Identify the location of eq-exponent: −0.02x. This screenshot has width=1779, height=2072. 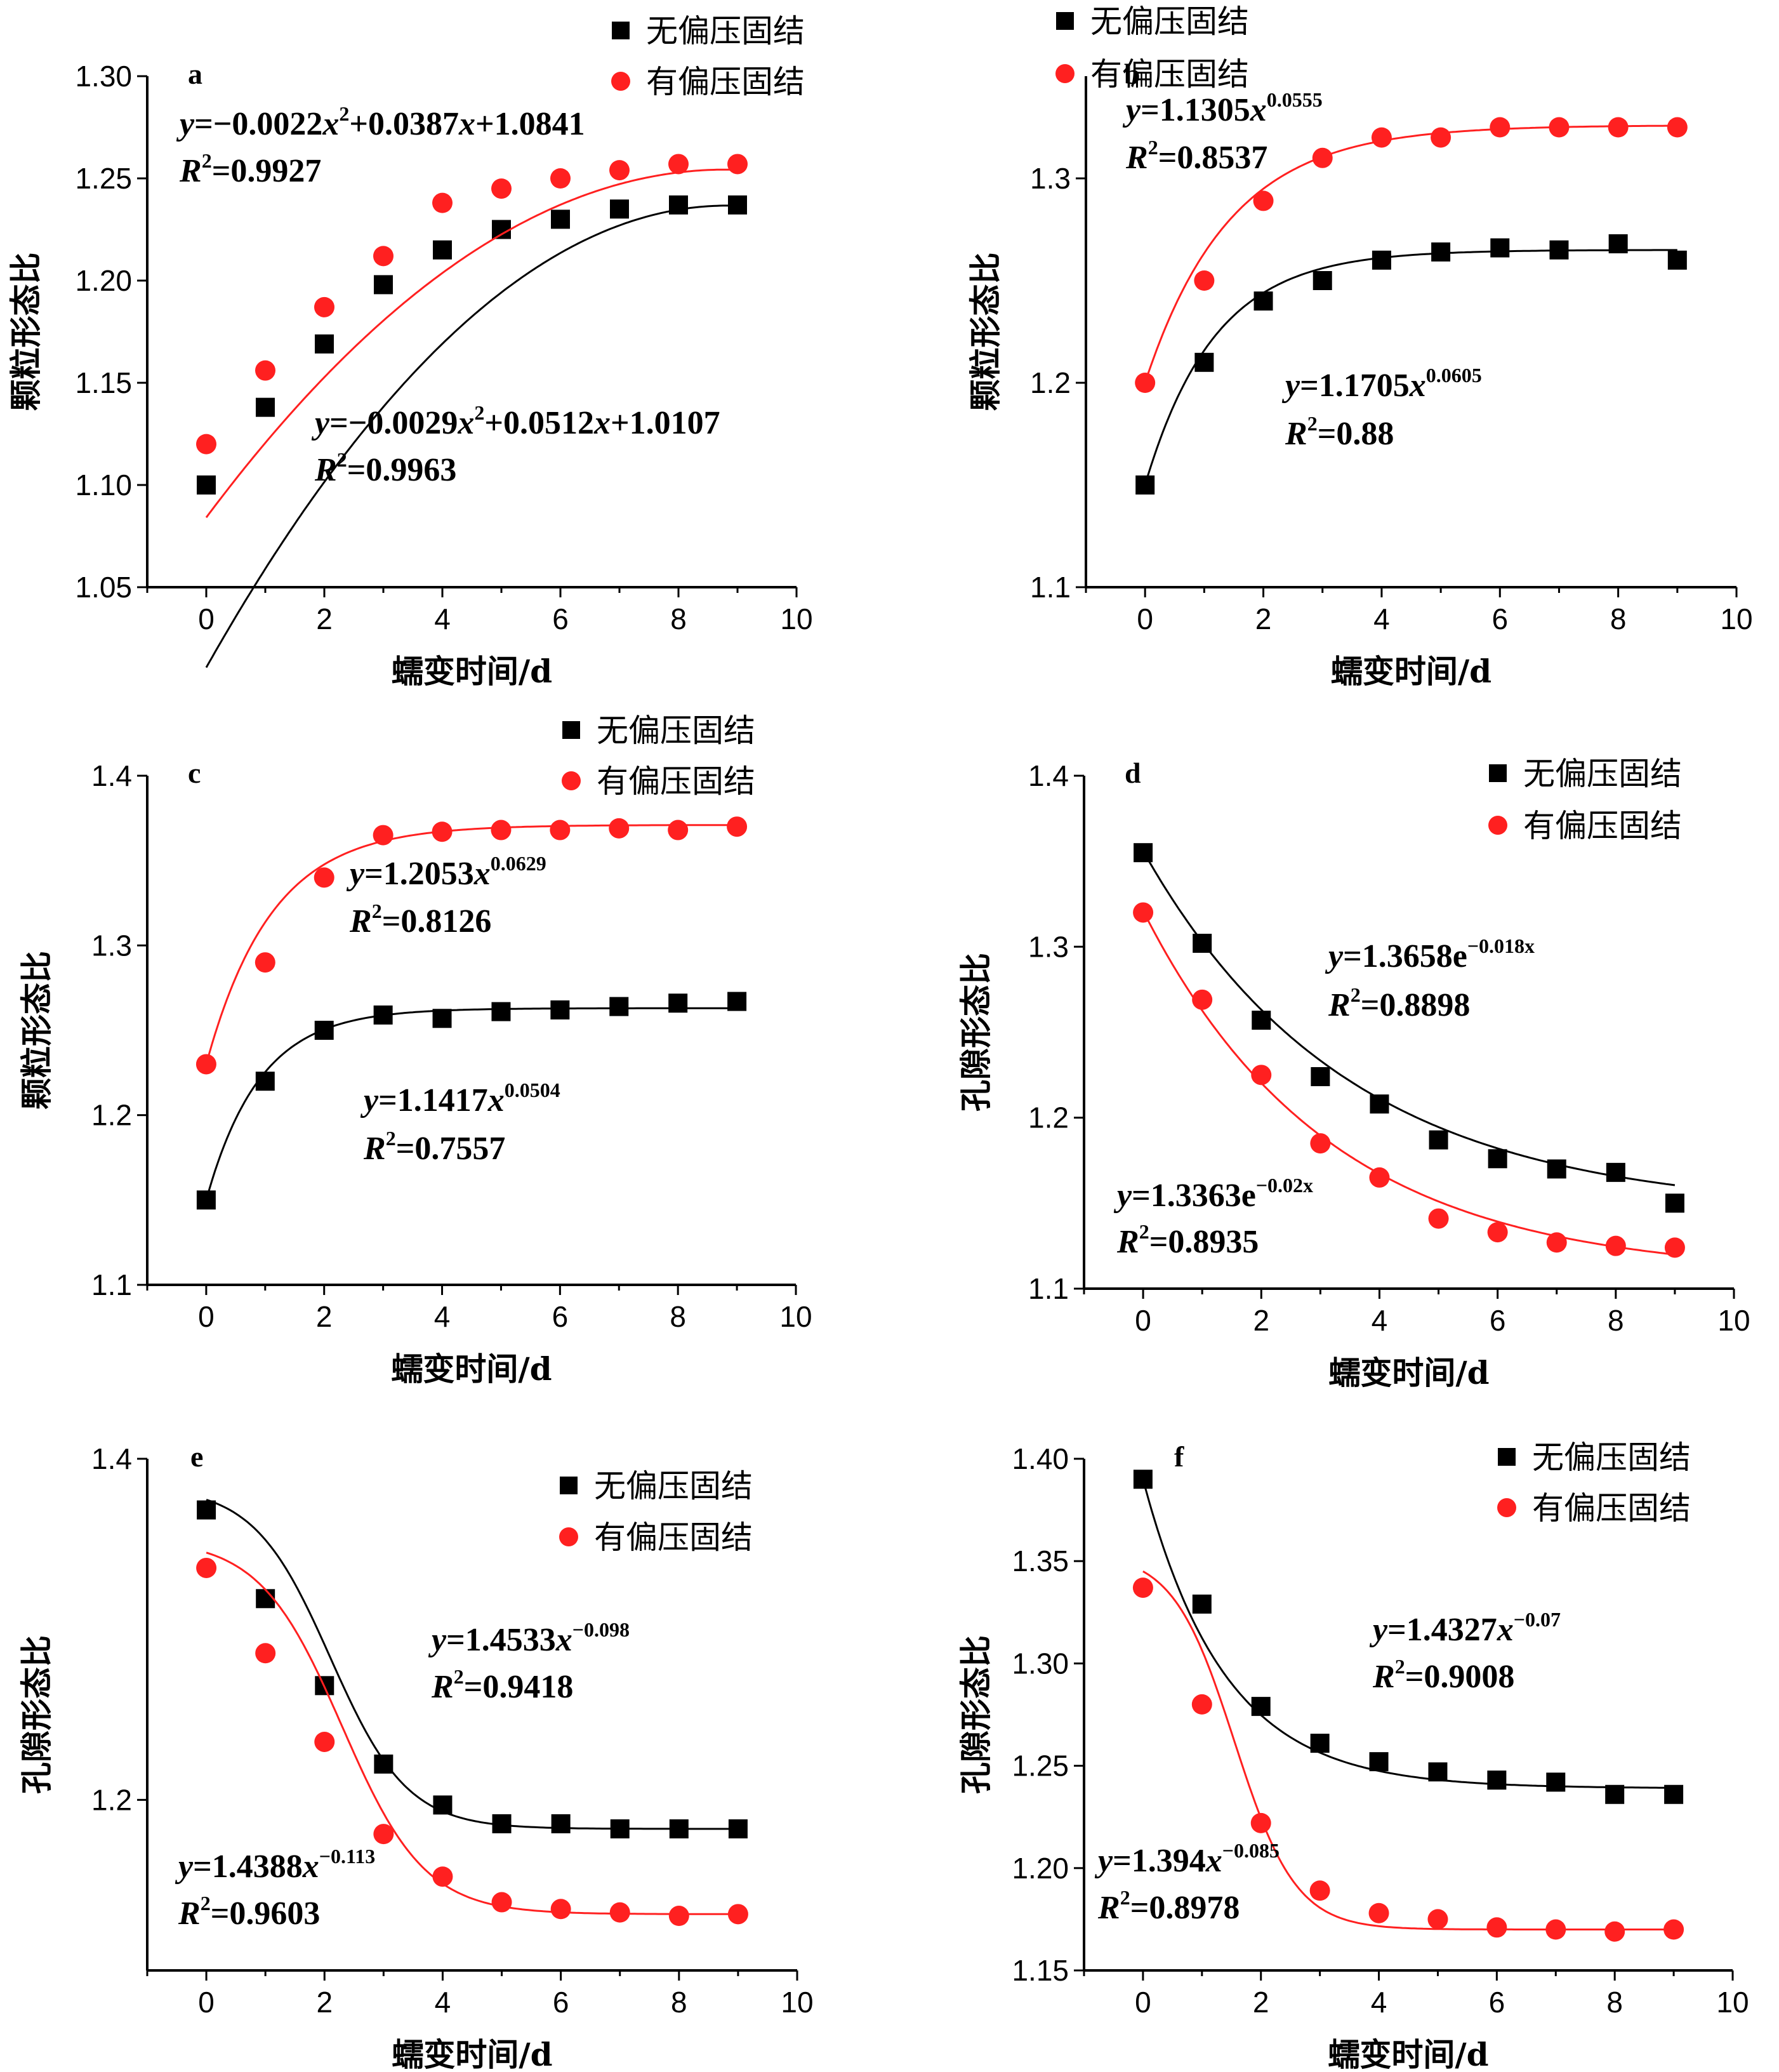
(1284, 1185).